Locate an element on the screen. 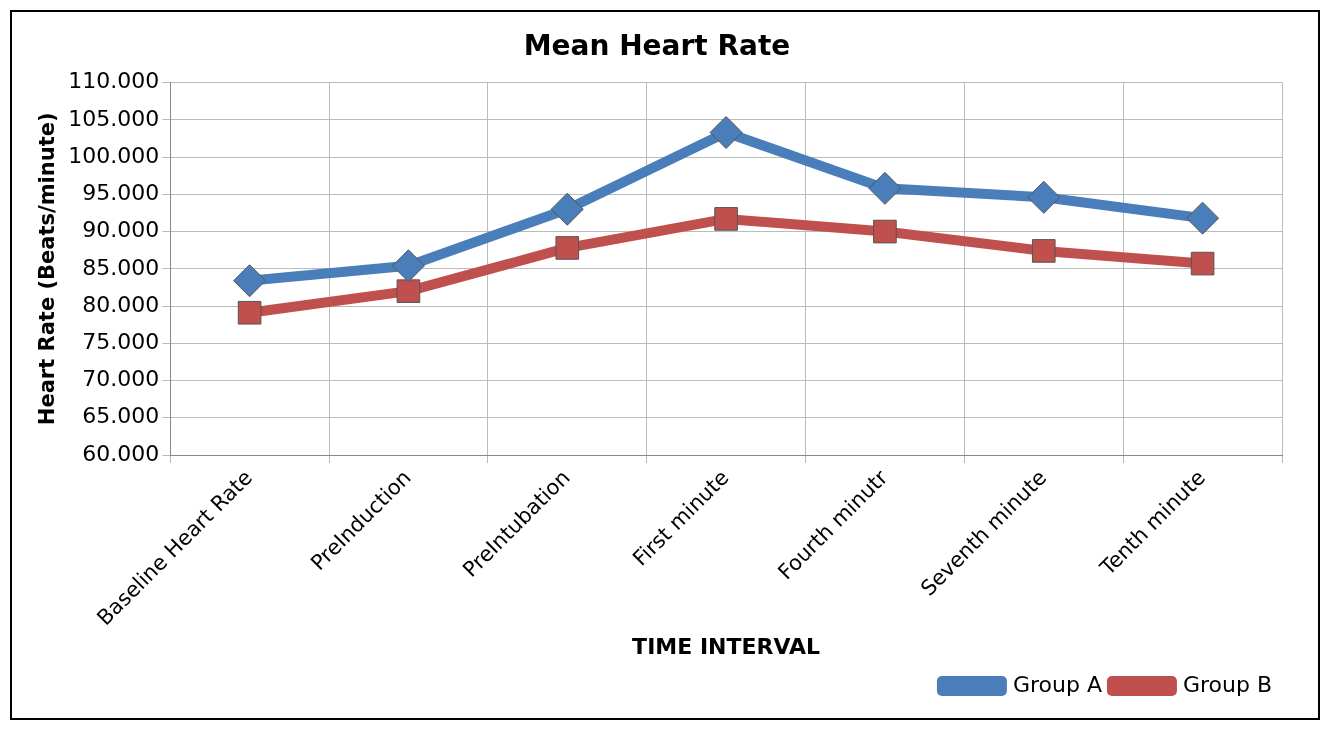 The image size is (1330, 730). y-tick-label: 75.000 is located at coordinates (121, 341).